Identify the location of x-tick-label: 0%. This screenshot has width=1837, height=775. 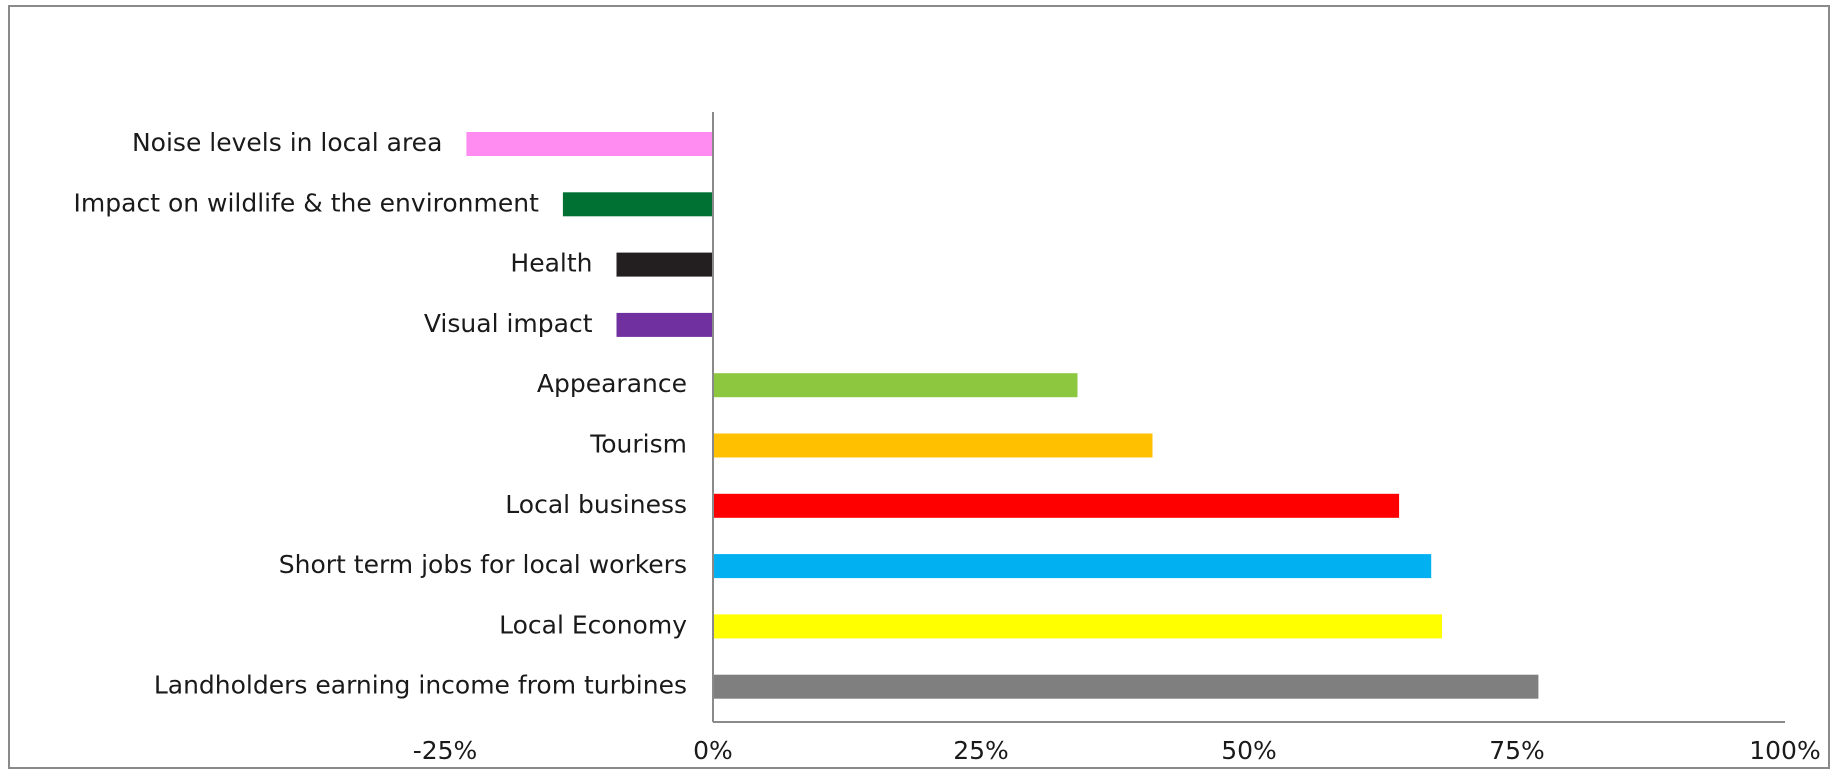
(713, 750).